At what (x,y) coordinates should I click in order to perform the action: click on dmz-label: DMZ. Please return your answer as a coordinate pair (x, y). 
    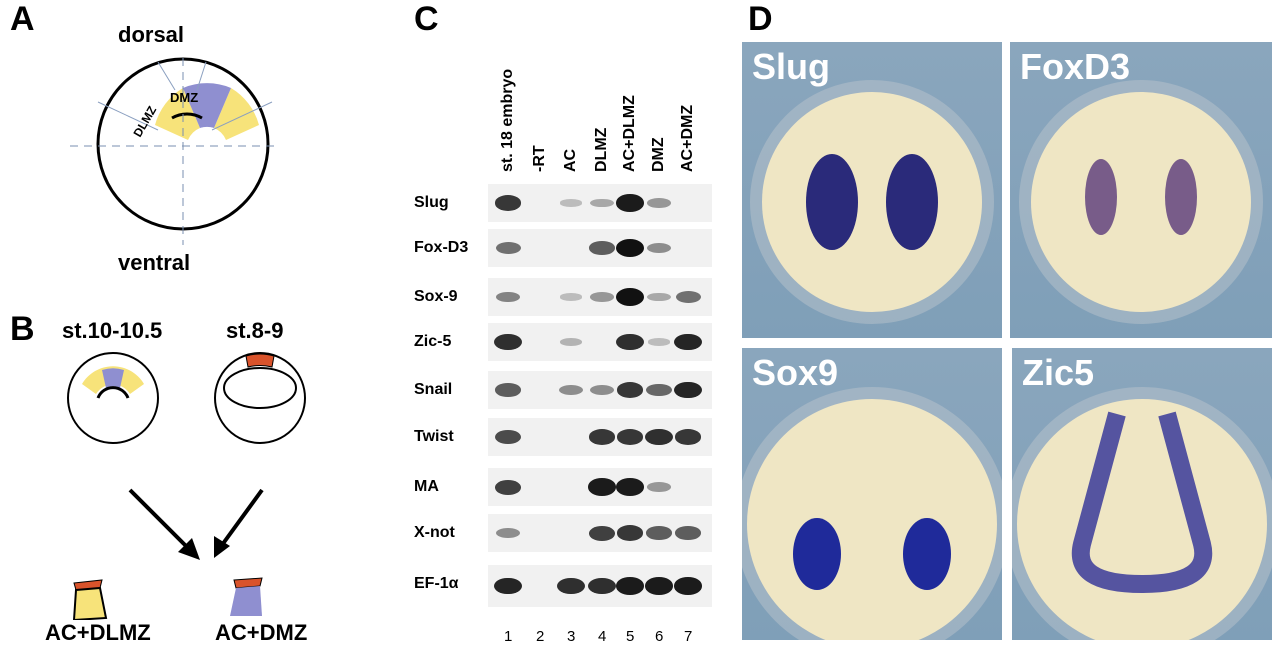
    Looking at the image, I should click on (184, 97).